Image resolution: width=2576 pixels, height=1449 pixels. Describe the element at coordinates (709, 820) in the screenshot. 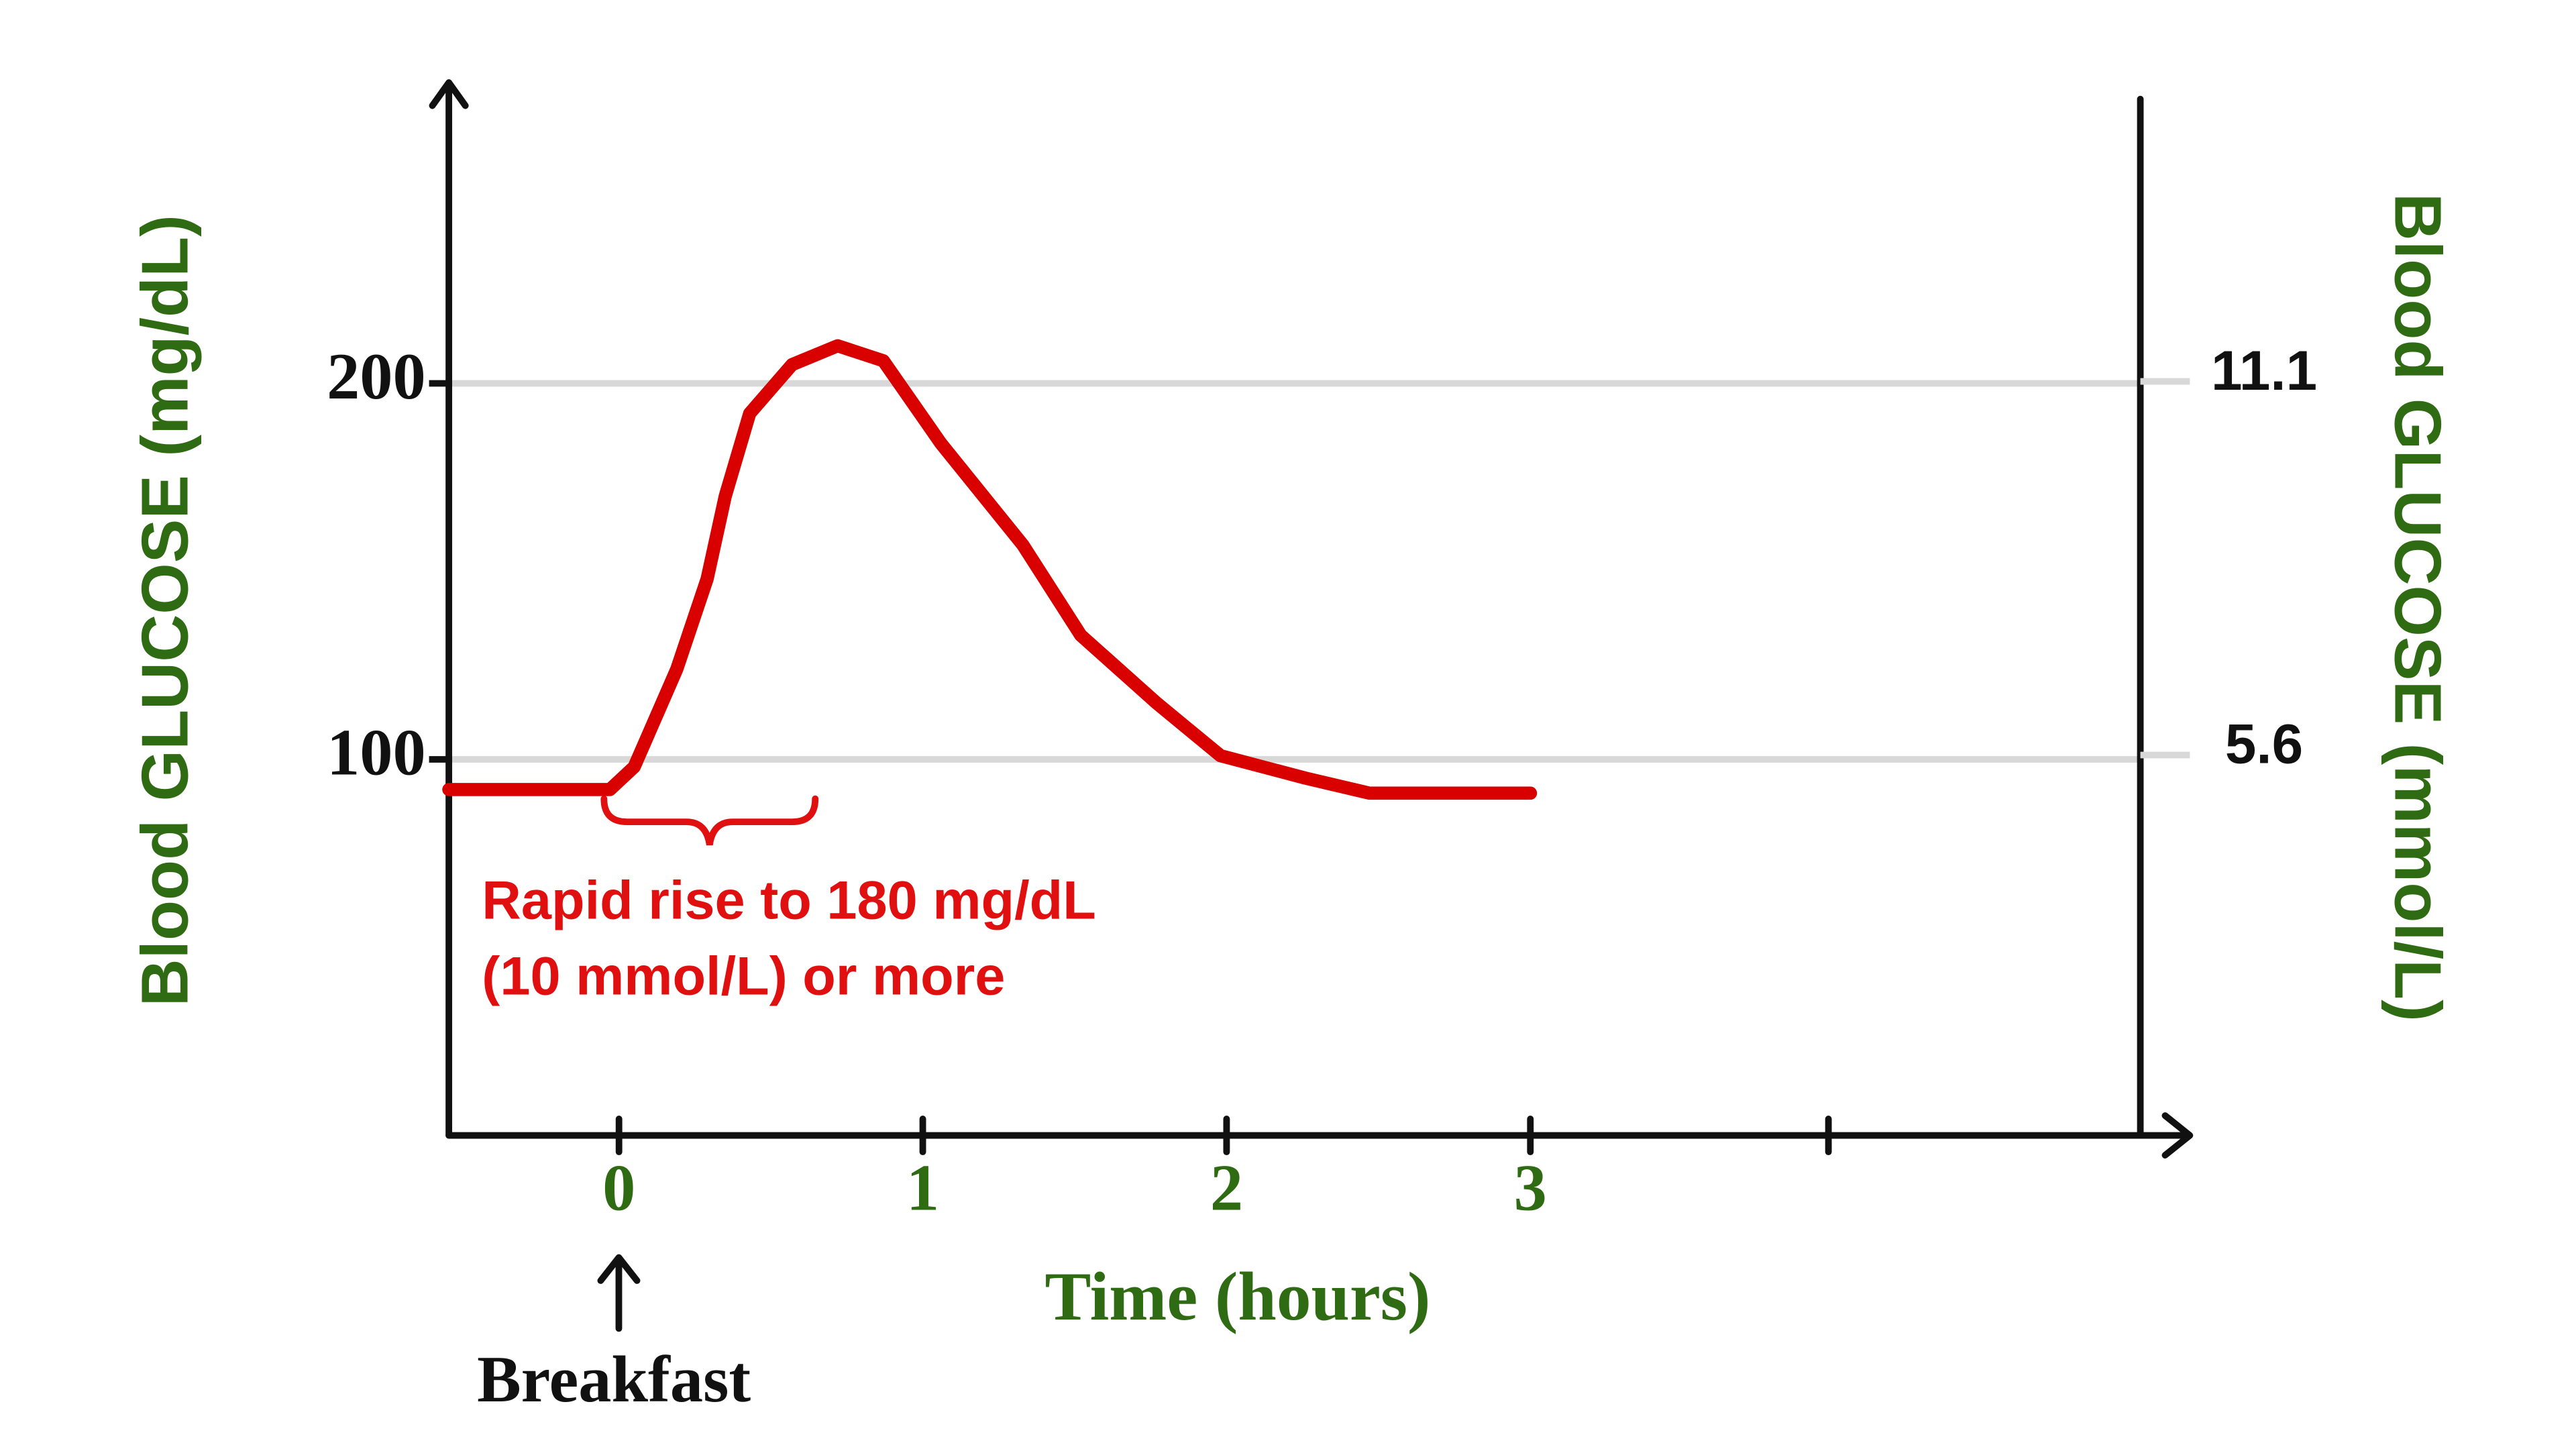

I see `brace` at that location.